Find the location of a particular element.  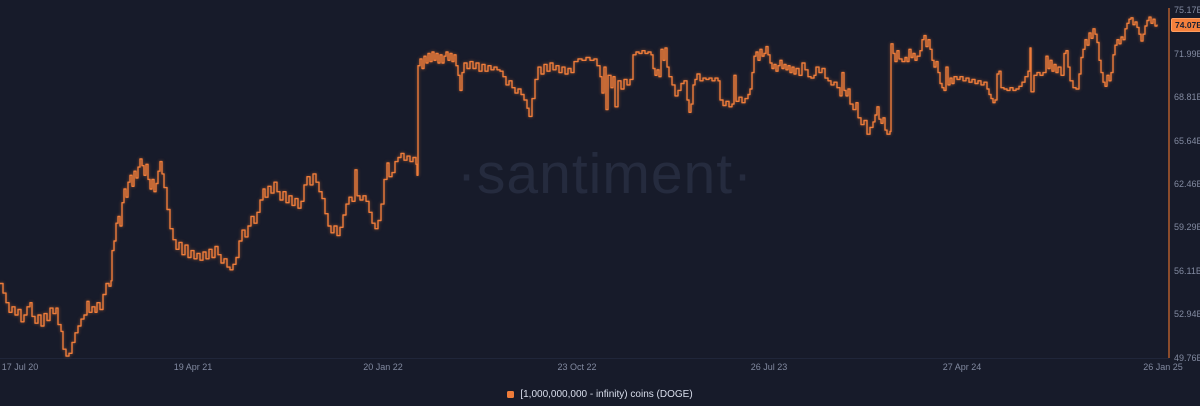

x-axis-label: 26 Jul 23 is located at coordinates (769, 367).